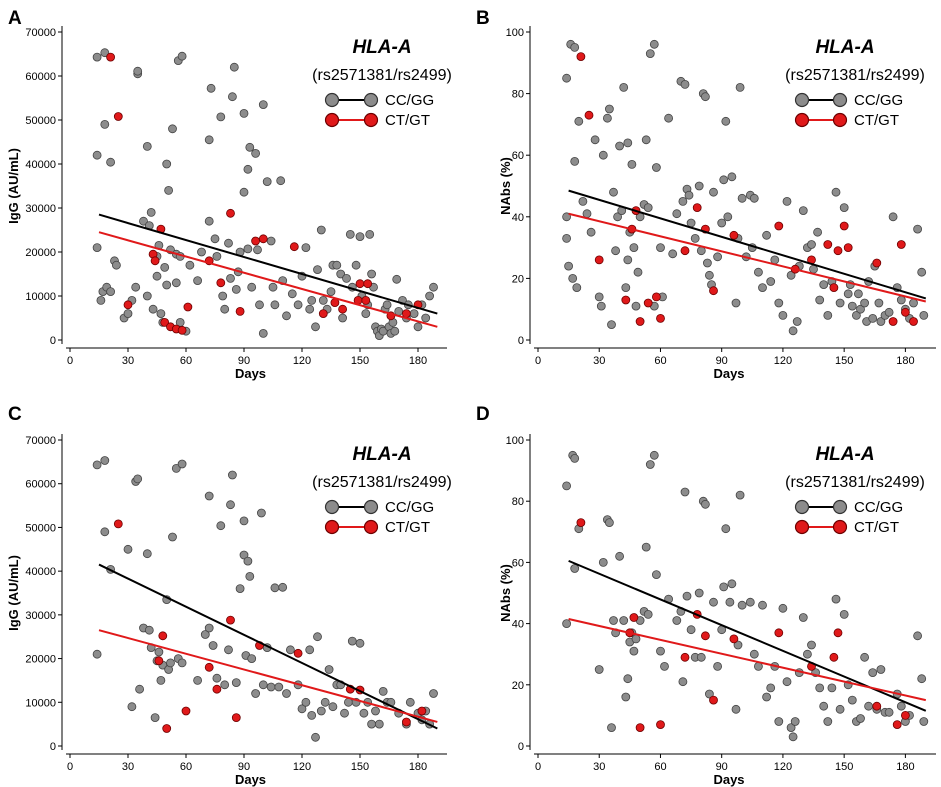  I want to click on fit-line-cc-gg, so click(268, 646).